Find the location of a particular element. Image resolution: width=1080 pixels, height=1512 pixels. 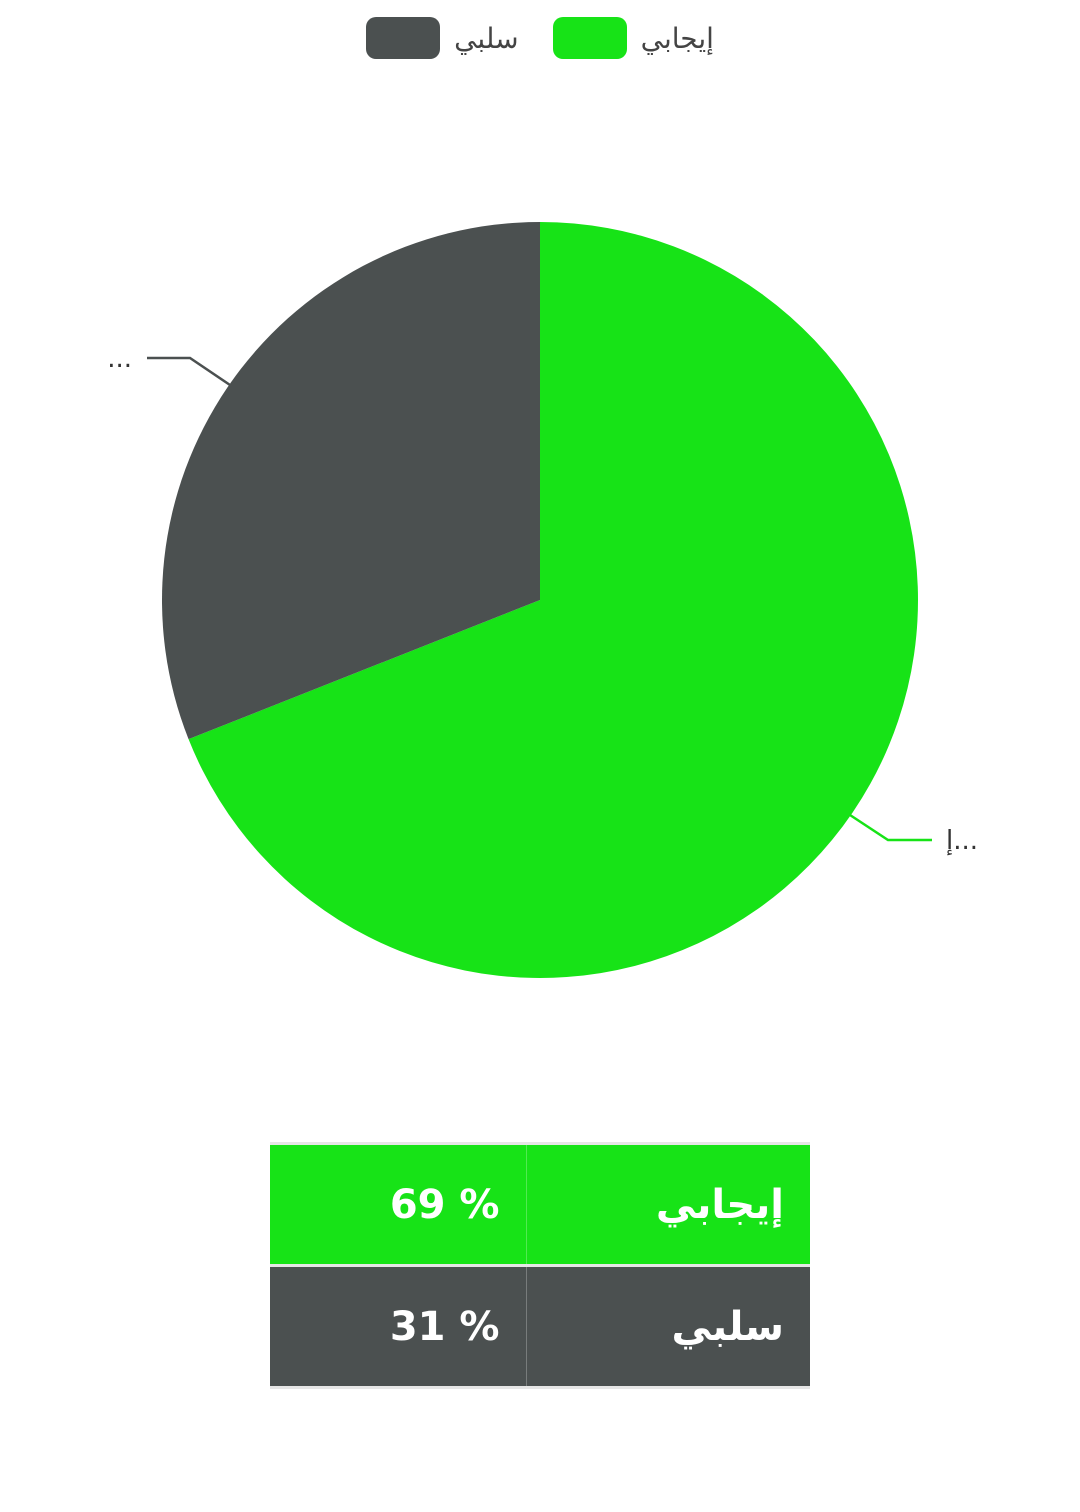

table-cell-name: سلبي is located at coordinates (727, 1326).